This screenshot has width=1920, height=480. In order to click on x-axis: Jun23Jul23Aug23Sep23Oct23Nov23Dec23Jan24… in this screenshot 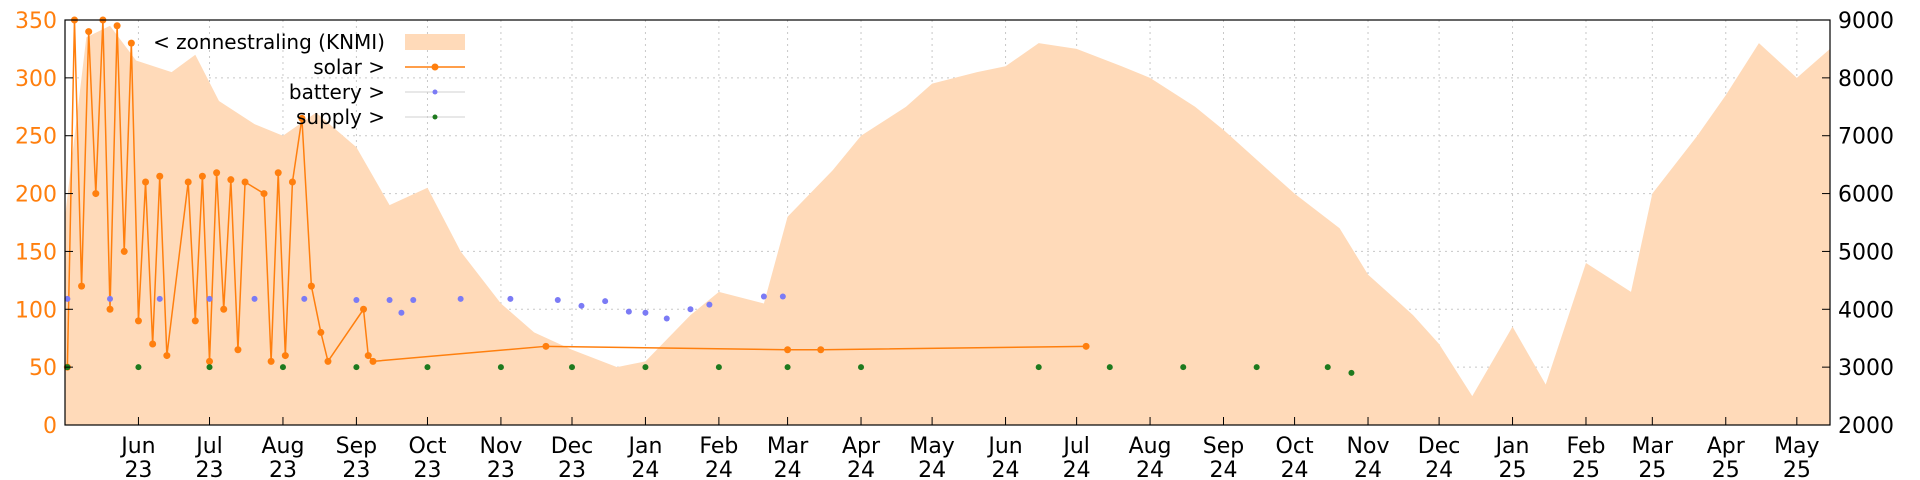, I will do `click(969, 448)`.